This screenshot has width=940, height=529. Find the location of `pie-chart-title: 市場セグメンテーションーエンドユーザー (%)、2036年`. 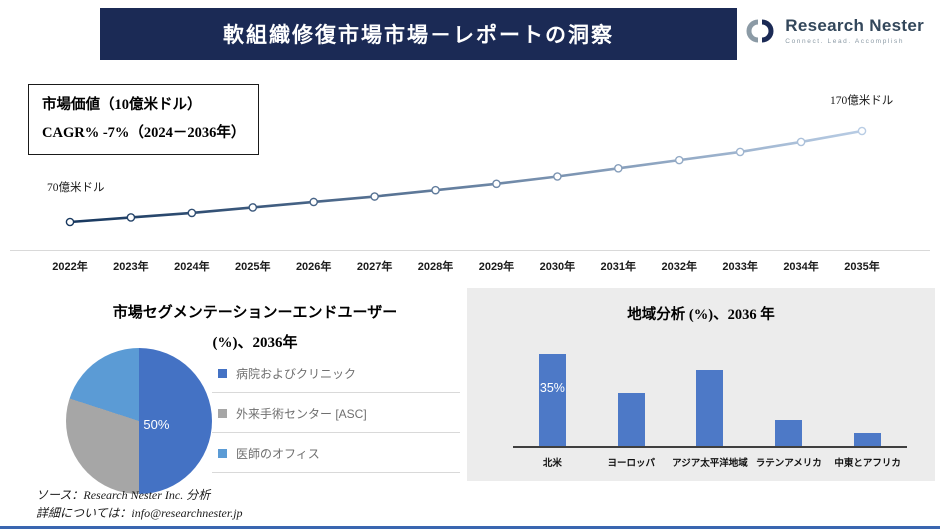

pie-chart-title: 市場セグメンテーションーエンドユーザー (%)、2036年 is located at coordinates (255, 326).